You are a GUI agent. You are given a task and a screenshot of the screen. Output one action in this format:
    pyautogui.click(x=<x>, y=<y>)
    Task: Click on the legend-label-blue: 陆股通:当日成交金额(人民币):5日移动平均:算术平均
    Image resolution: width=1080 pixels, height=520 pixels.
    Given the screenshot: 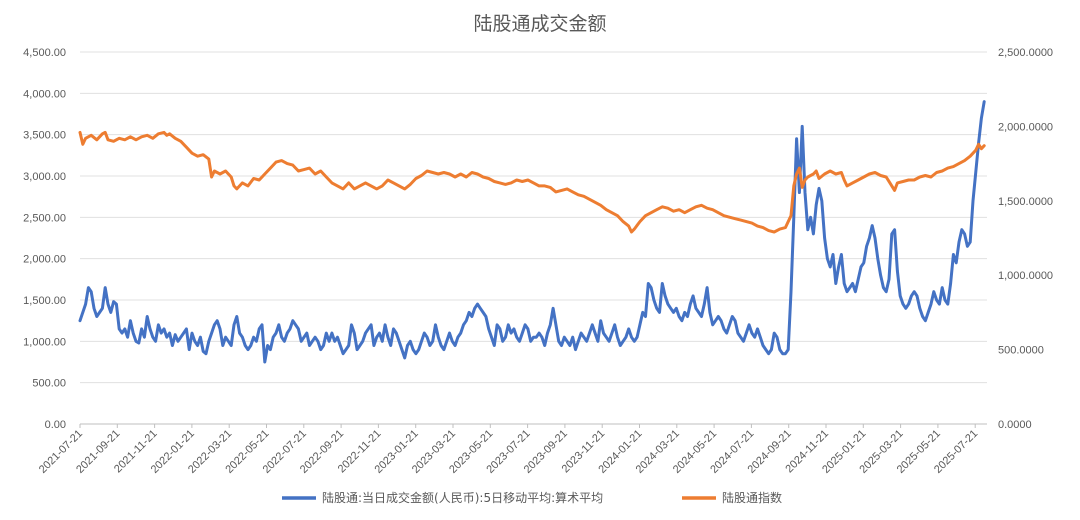 What is the action you would take?
    pyautogui.click(x=462, y=497)
    